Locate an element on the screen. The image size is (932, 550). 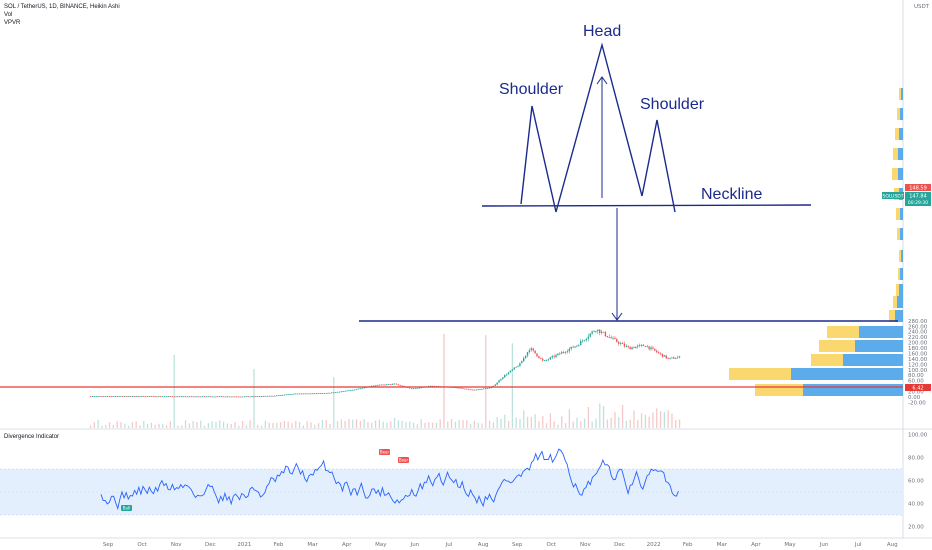
price-tick: 140.00 is located at coordinates (918, 360).